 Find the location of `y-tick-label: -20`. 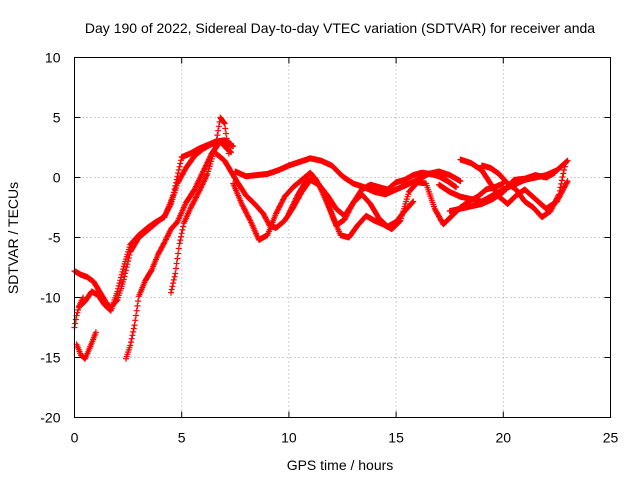

y-tick-label: -20 is located at coordinates (50, 418).